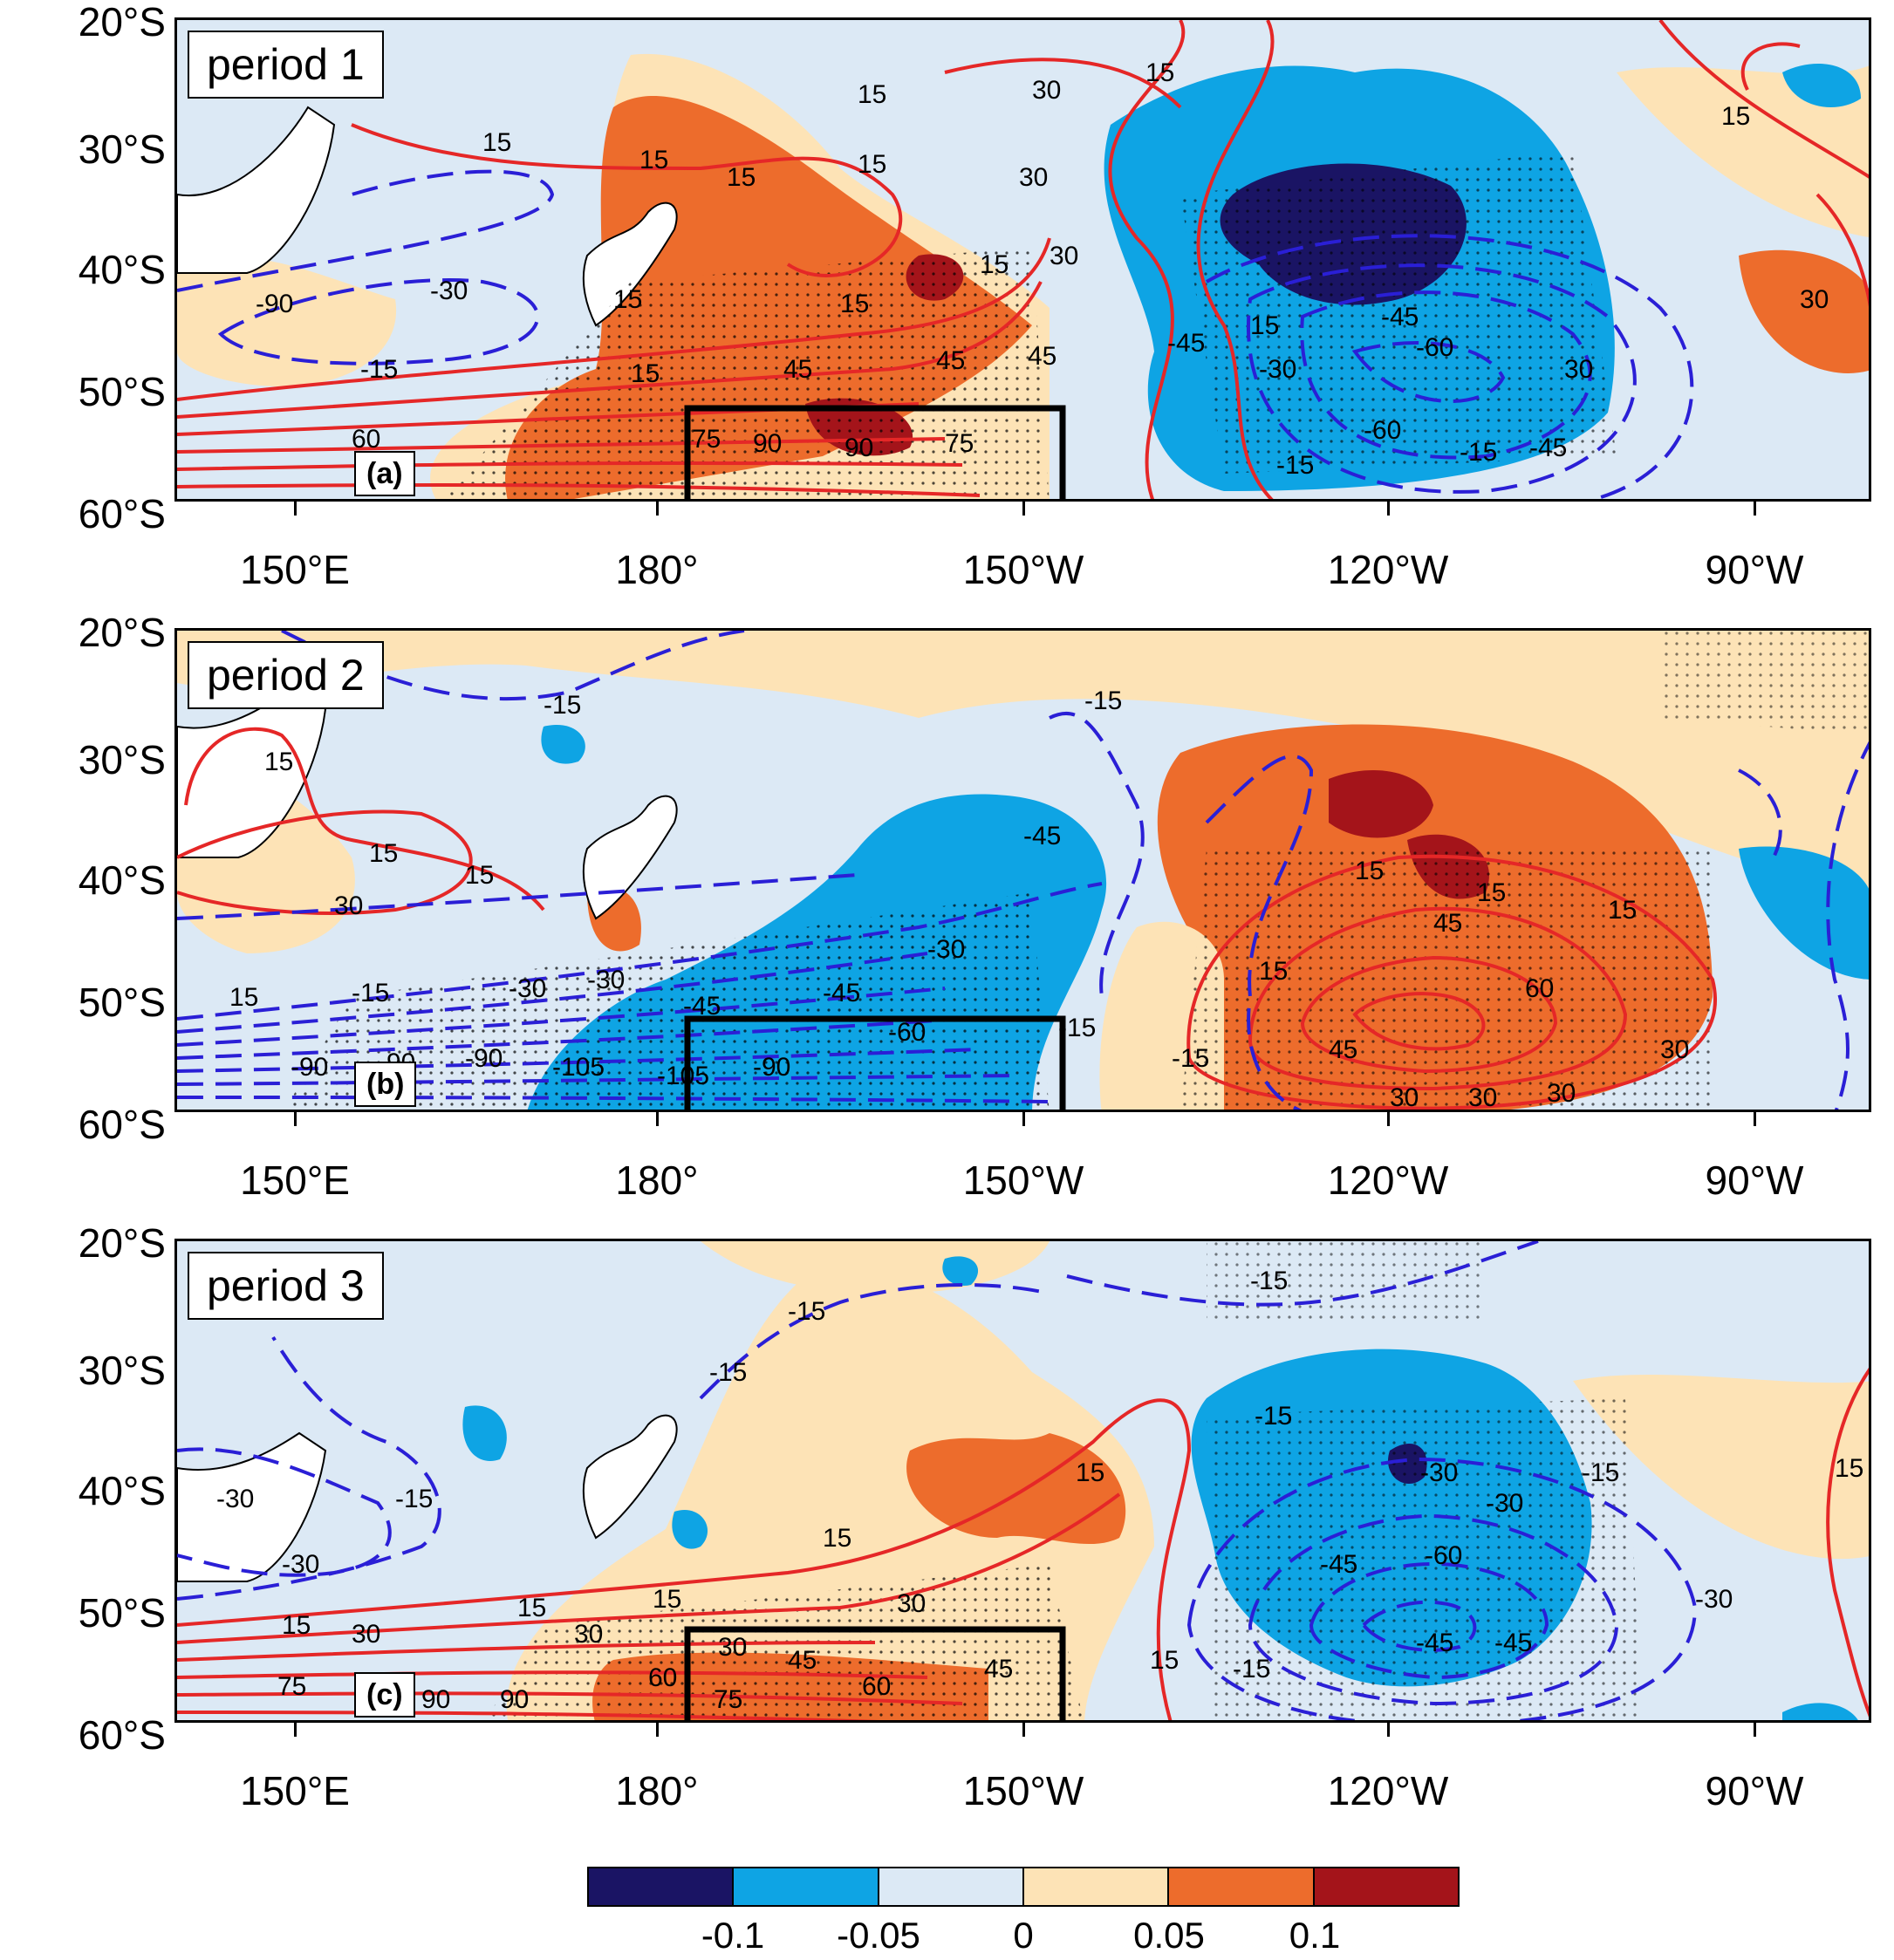  Describe the element at coordinates (1539, 988) in the screenshot. I see `contour-label: 60` at that location.